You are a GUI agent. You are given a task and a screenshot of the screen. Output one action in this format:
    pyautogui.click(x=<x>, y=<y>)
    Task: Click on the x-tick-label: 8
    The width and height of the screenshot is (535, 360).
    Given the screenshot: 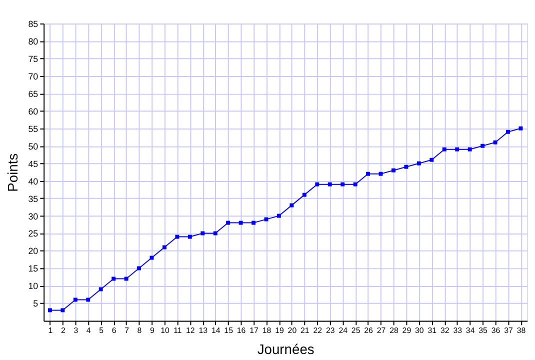 What is the action you would take?
    pyautogui.click(x=139, y=331)
    